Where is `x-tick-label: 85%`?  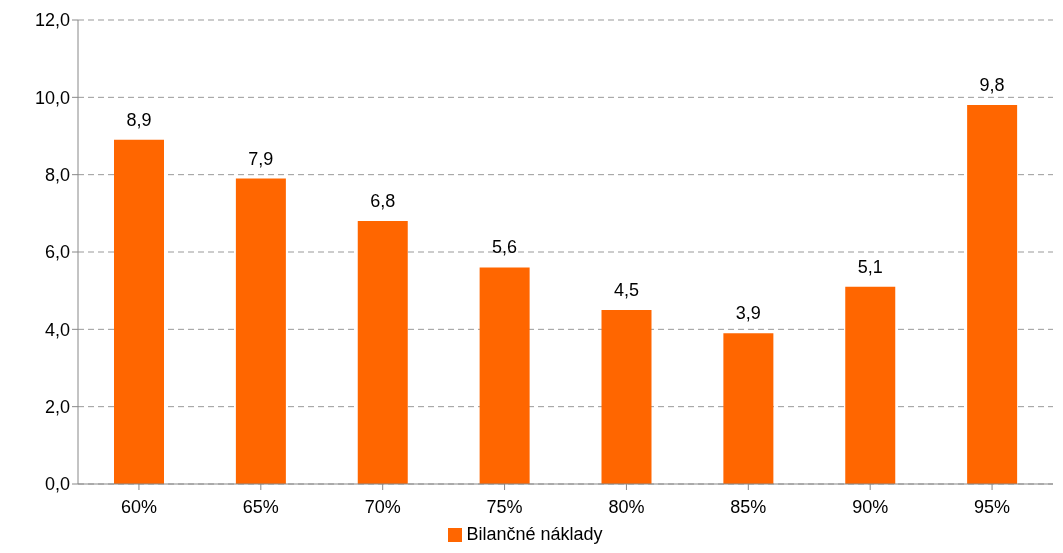 x-tick-label: 85% is located at coordinates (748, 506).